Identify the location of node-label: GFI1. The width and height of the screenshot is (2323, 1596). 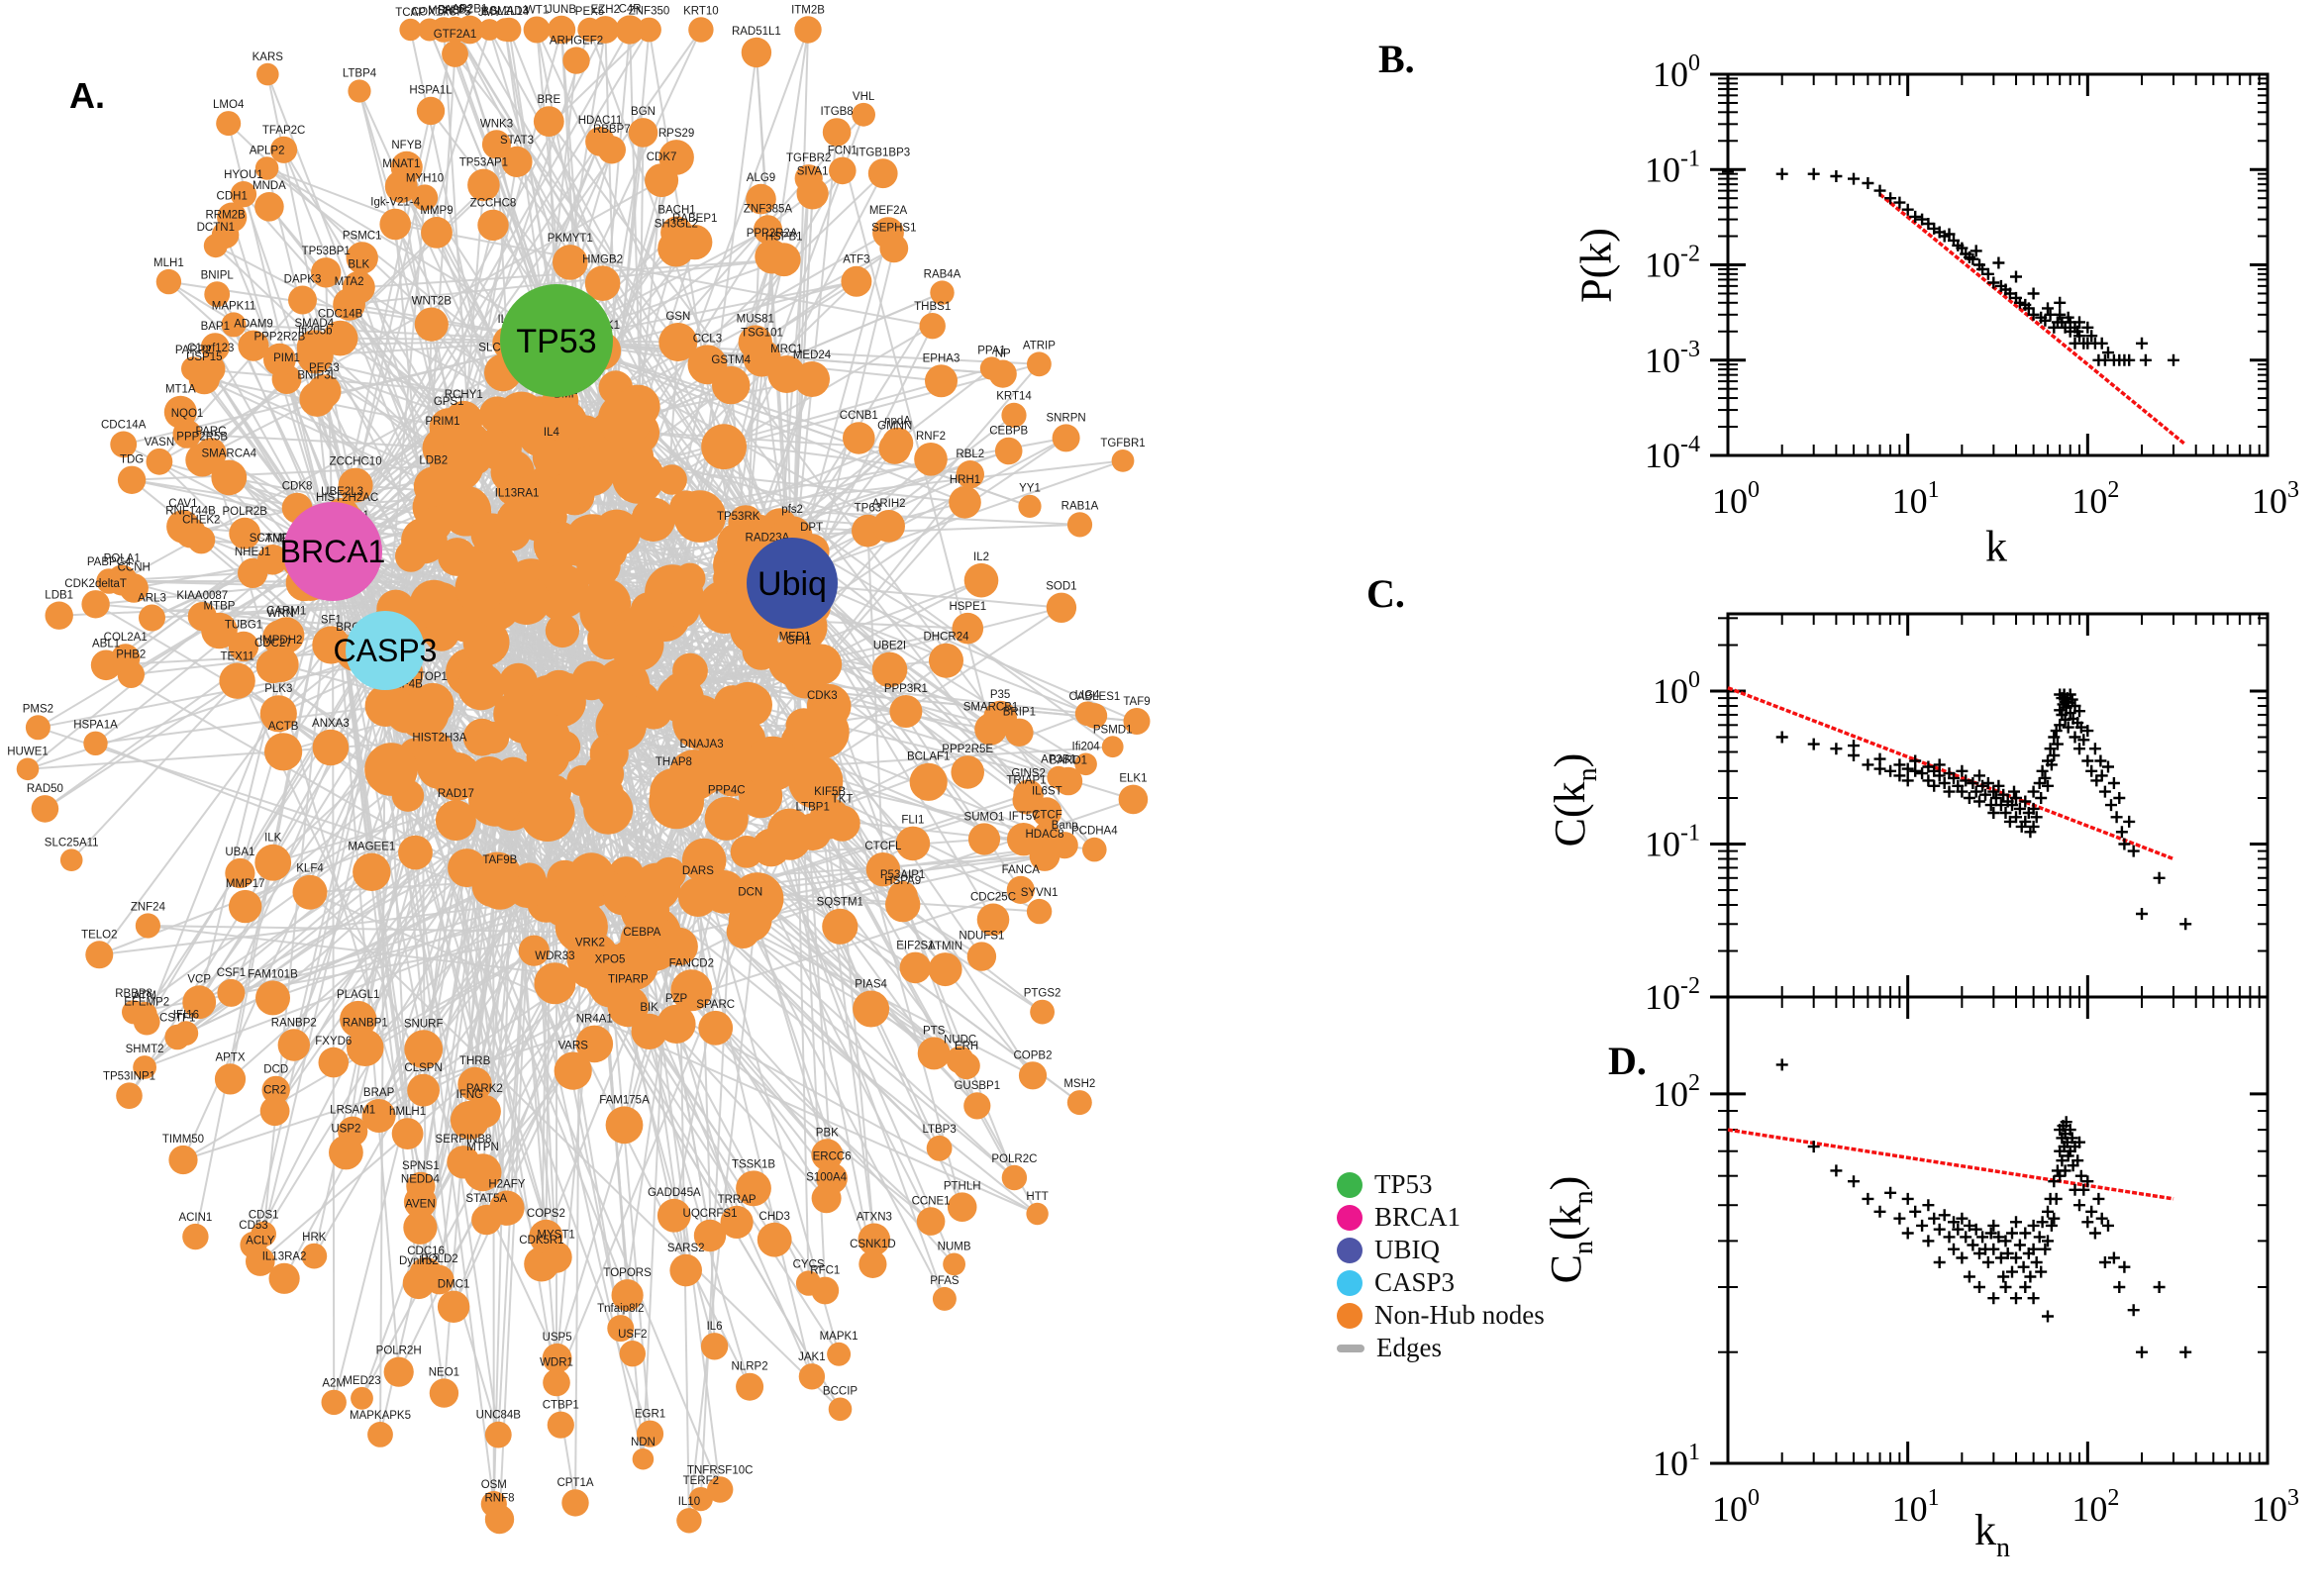
(799, 642).